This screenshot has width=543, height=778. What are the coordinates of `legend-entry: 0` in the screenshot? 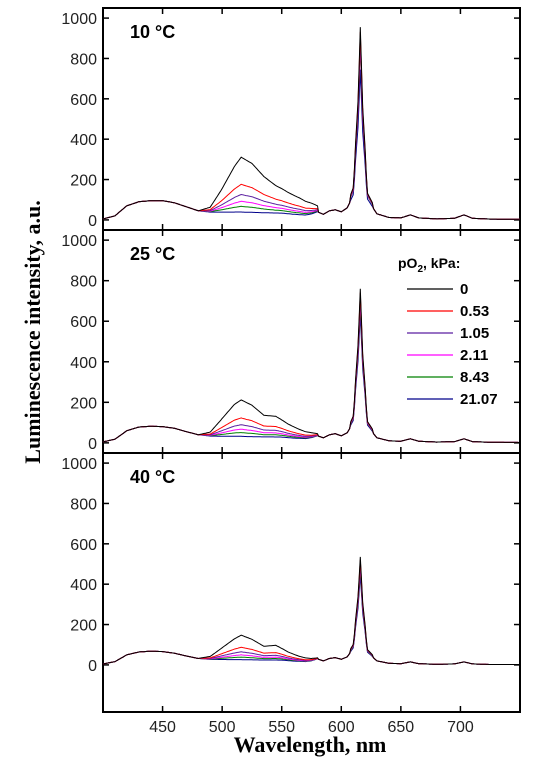 It's located at (464, 289).